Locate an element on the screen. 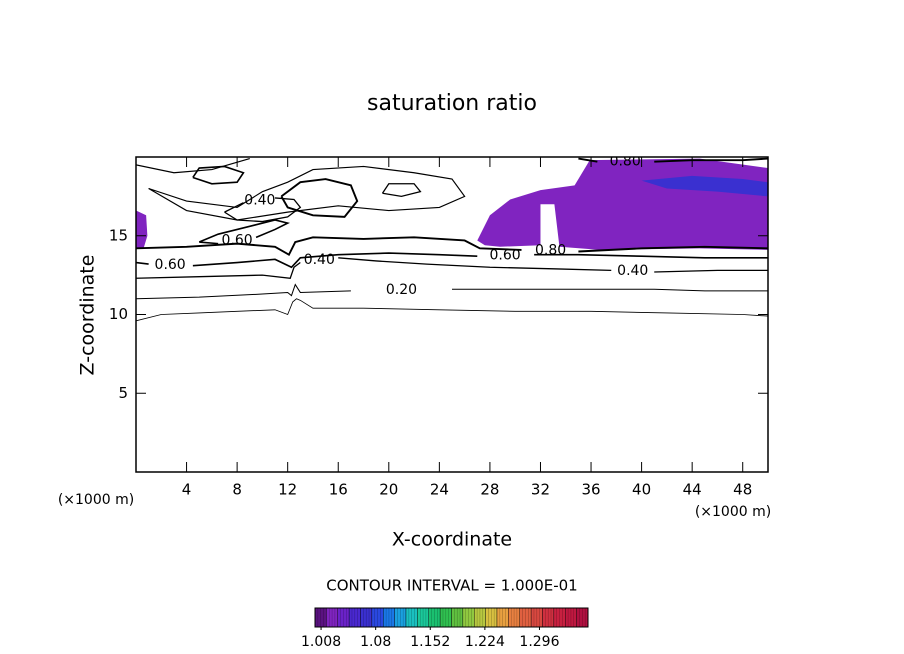 The image size is (904, 654). x-tick-label: 8 is located at coordinates (237, 490).